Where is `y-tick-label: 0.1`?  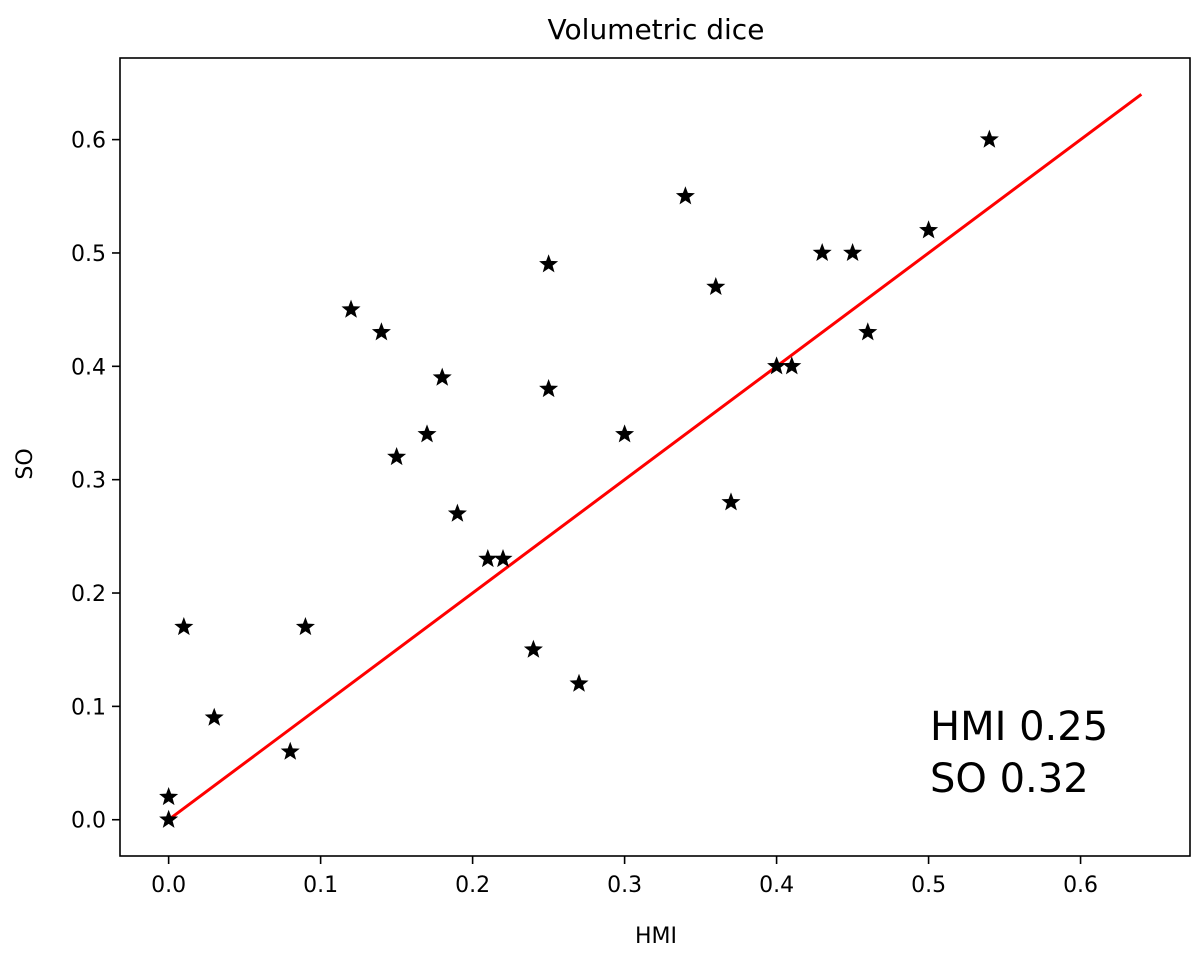 y-tick-label: 0.1 is located at coordinates (88, 707).